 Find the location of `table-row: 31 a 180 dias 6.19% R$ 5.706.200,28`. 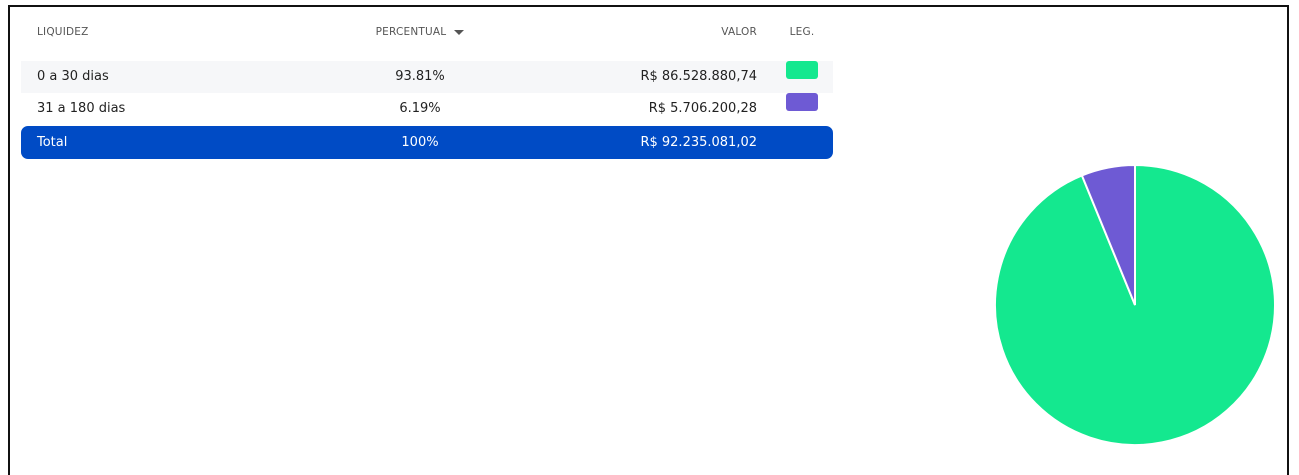

table-row: 31 a 180 dias 6.19% R$ 5.706.200,28 is located at coordinates (427, 109).